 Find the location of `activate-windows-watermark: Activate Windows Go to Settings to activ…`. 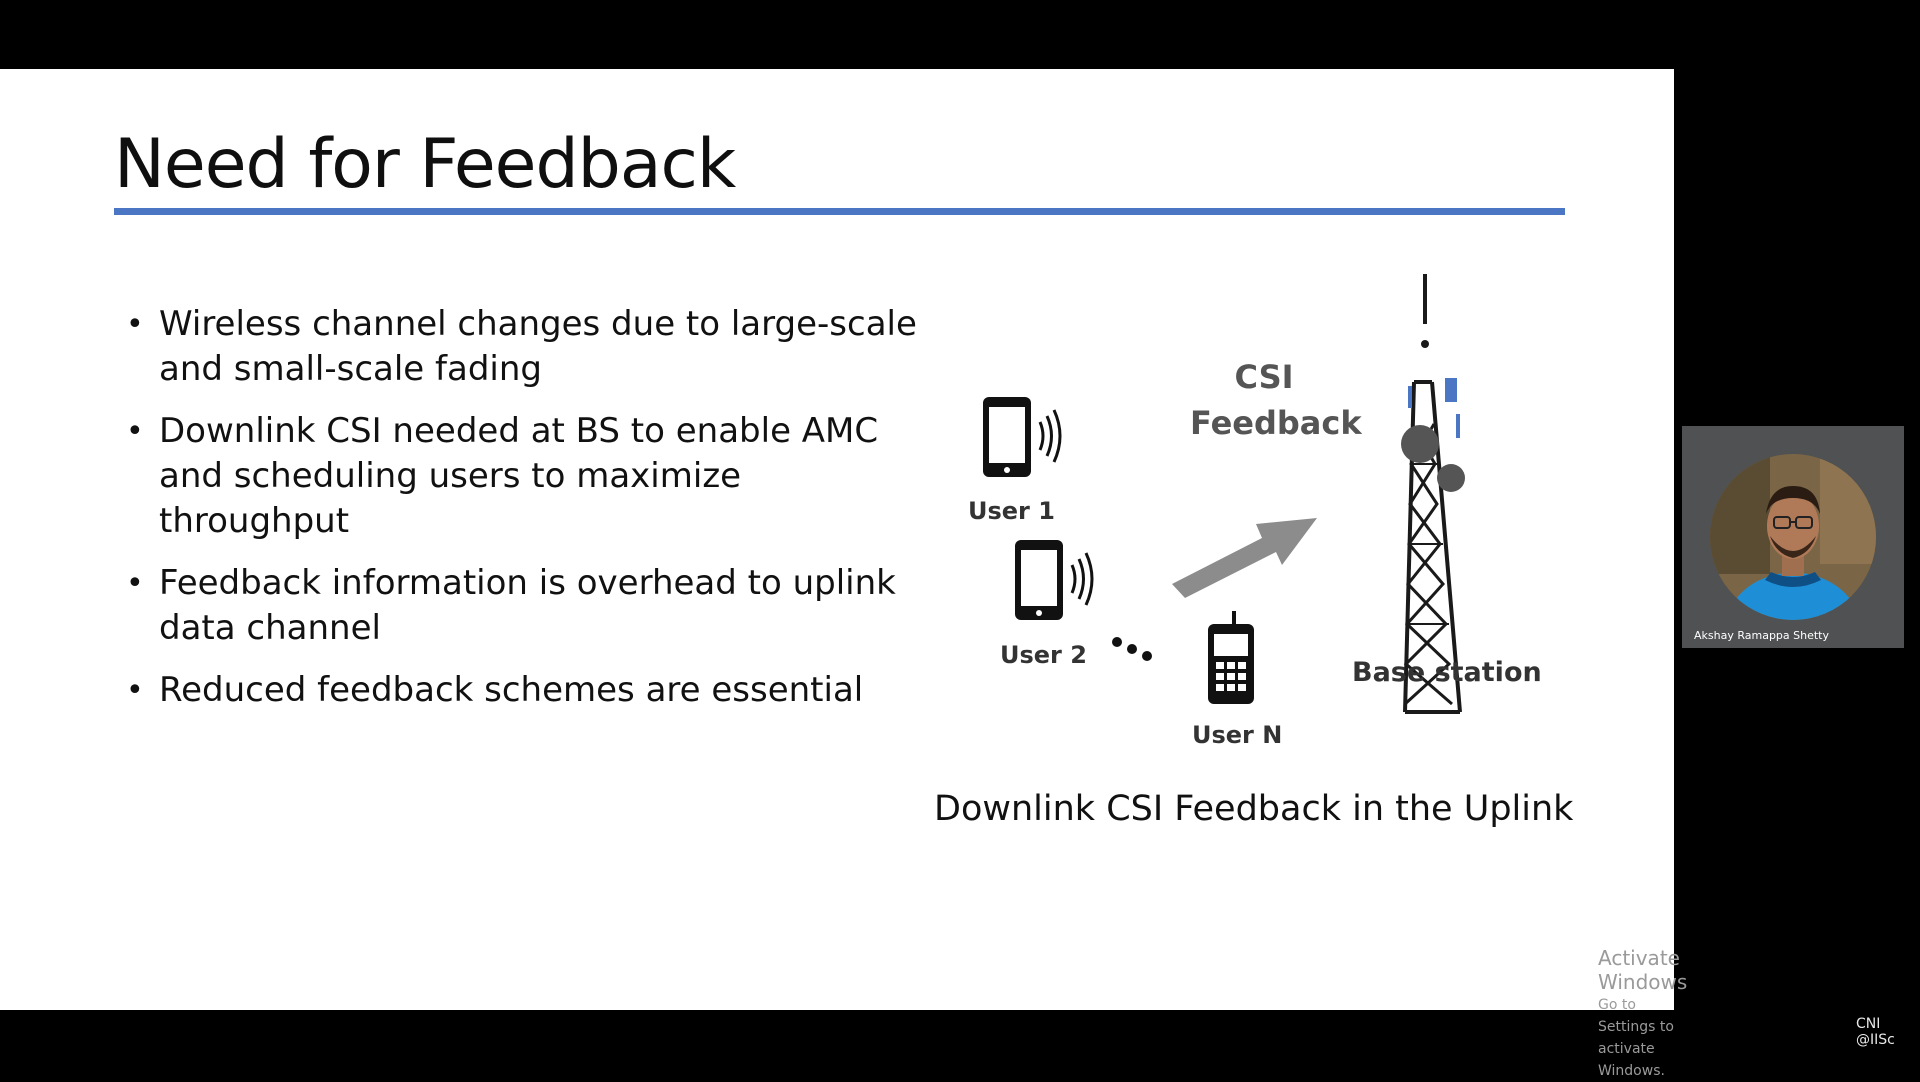

activate-windows-watermark: Activate Windows Go to Settings to activ… is located at coordinates (1642, 1014).